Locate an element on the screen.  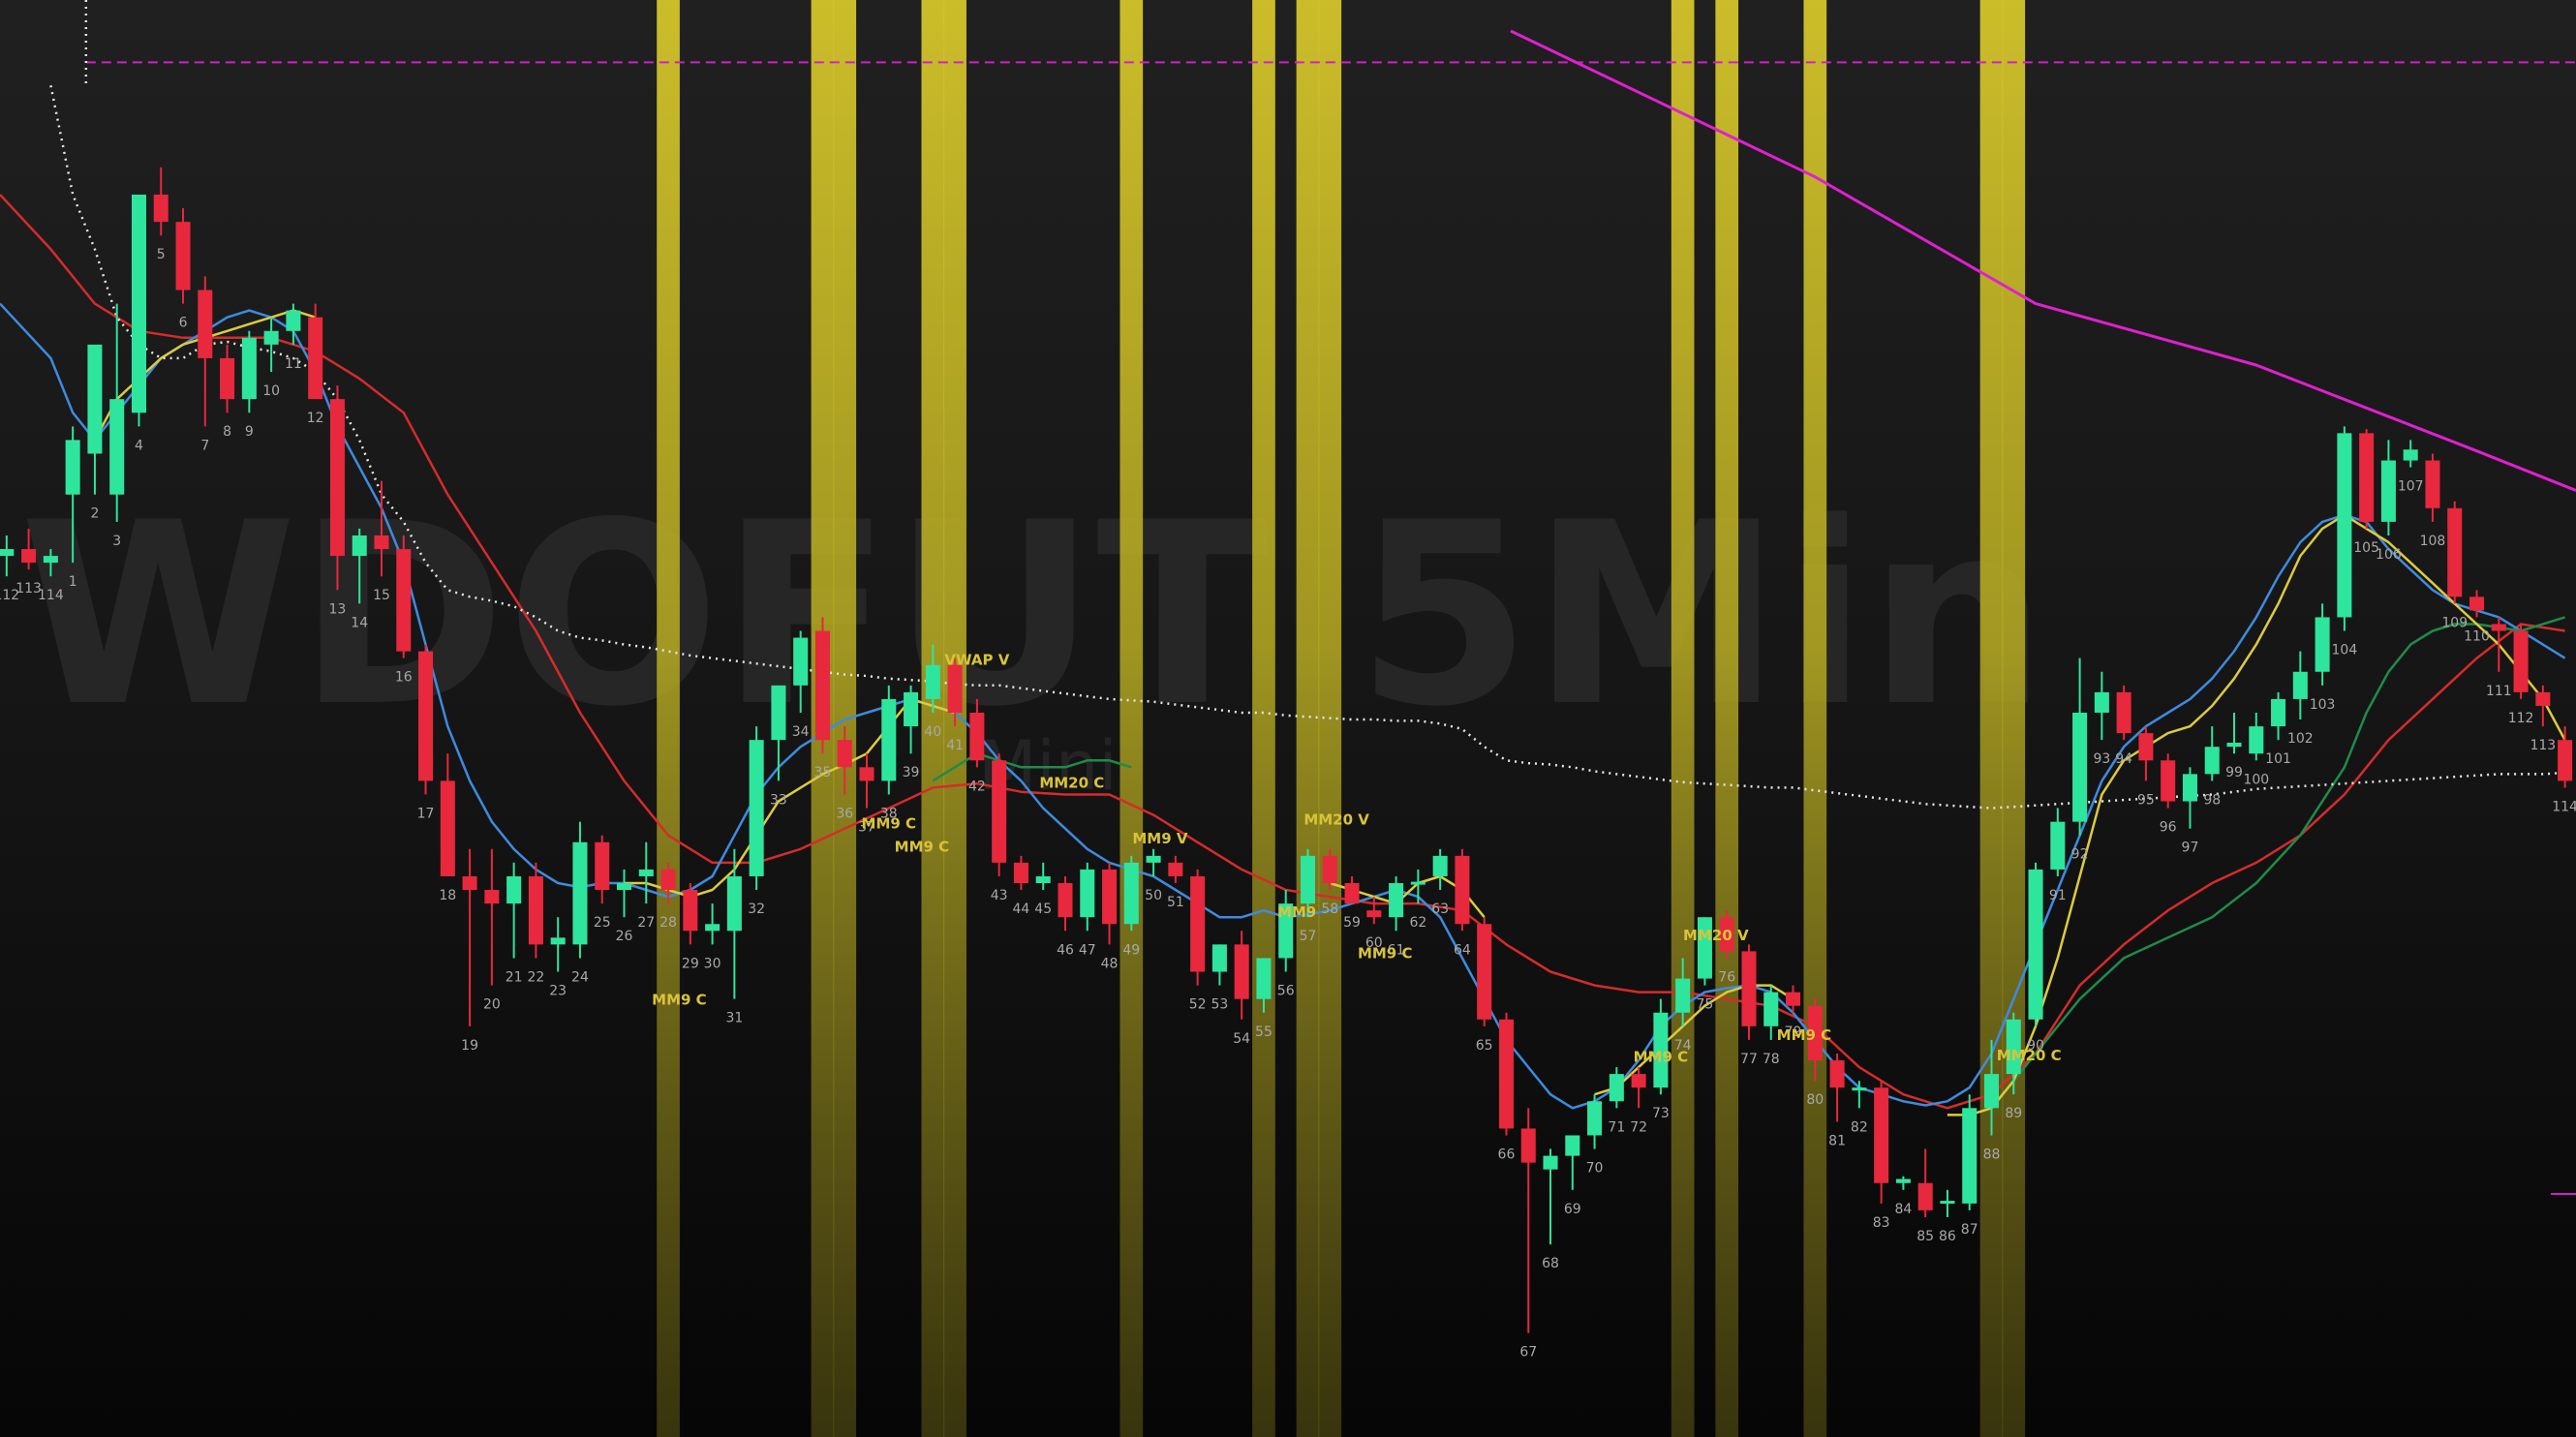
signal-label-10: MM20 V is located at coordinates (1716, 936).